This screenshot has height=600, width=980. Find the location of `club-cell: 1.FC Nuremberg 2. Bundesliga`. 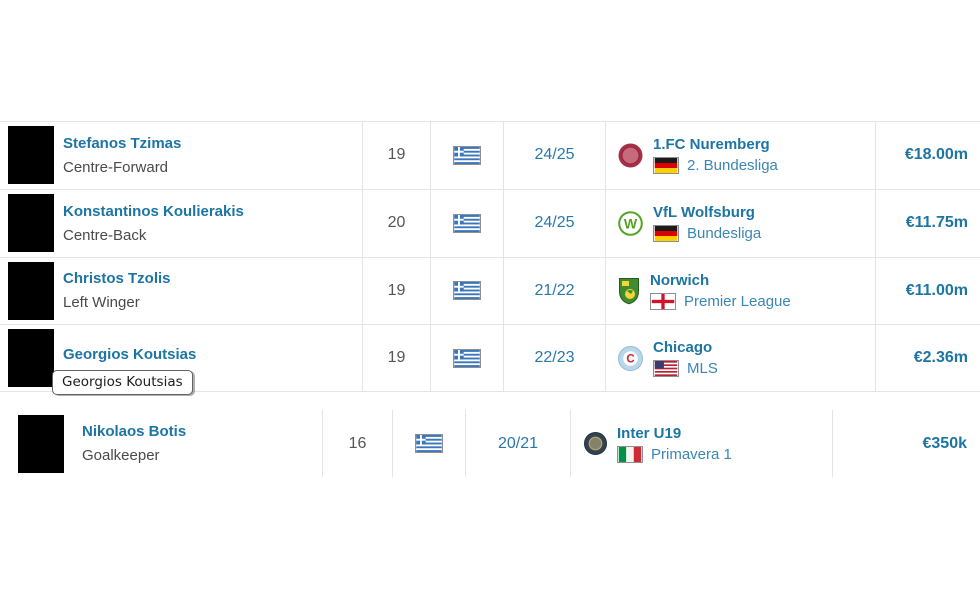

club-cell: 1.FC Nuremberg 2. Bundesliga is located at coordinates (740, 155).